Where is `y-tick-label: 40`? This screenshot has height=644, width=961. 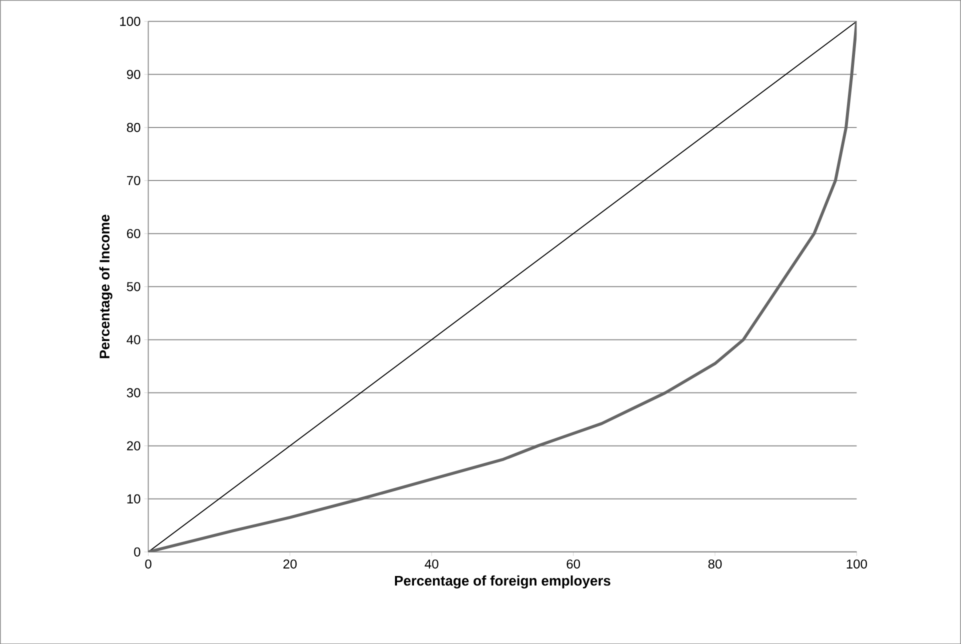
y-tick-label: 40 is located at coordinates (133, 339).